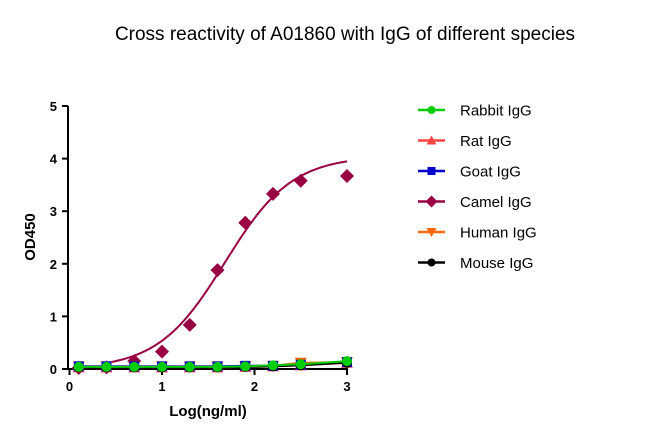  Describe the element at coordinates (498, 233) in the screenshot. I see `legend-label: Human IgG` at that location.